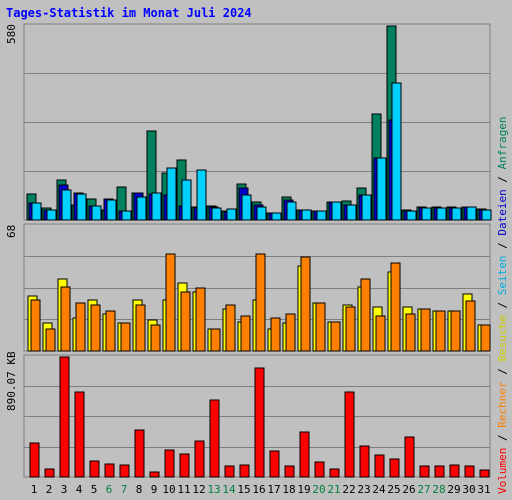  What do you see at coordinates (109, 489) in the screenshot?
I see `x-tick-label: 6` at bounding box center [109, 489].